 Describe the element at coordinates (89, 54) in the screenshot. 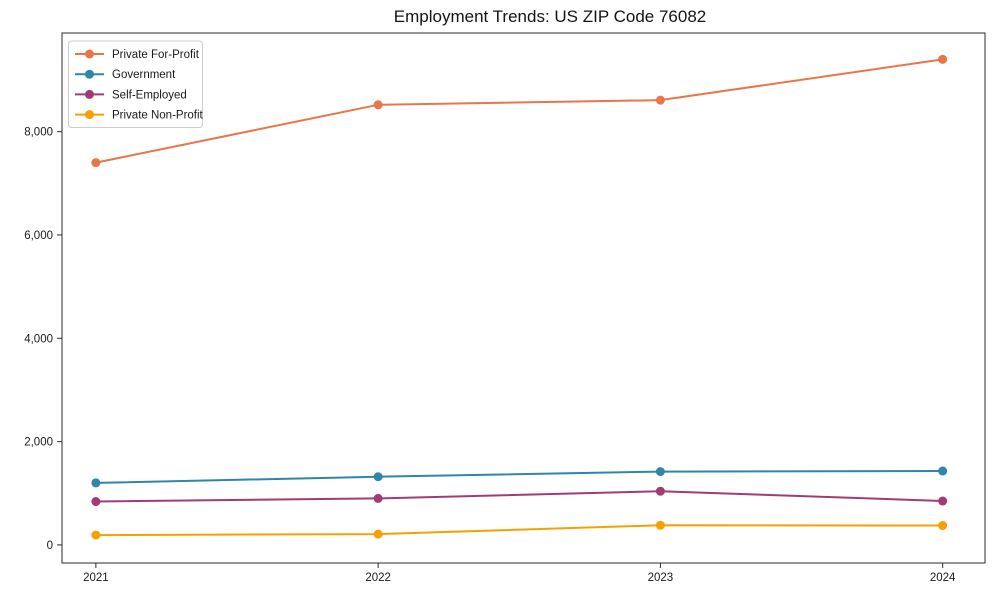

I see `legend-marker-private-for-profit` at that location.